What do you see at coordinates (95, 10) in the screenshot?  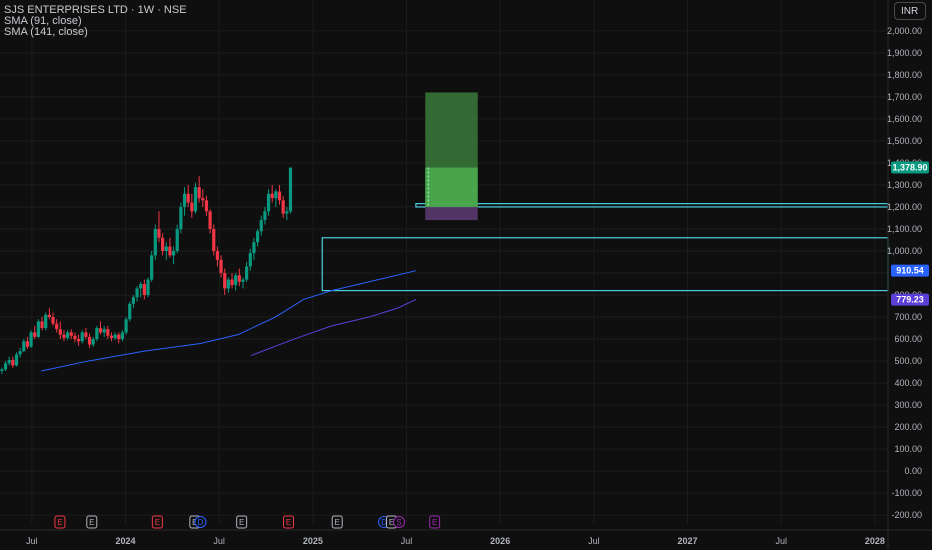 I see `symbol-title: SJS ENTERPRISES LTD · 1W · NSE` at bounding box center [95, 10].